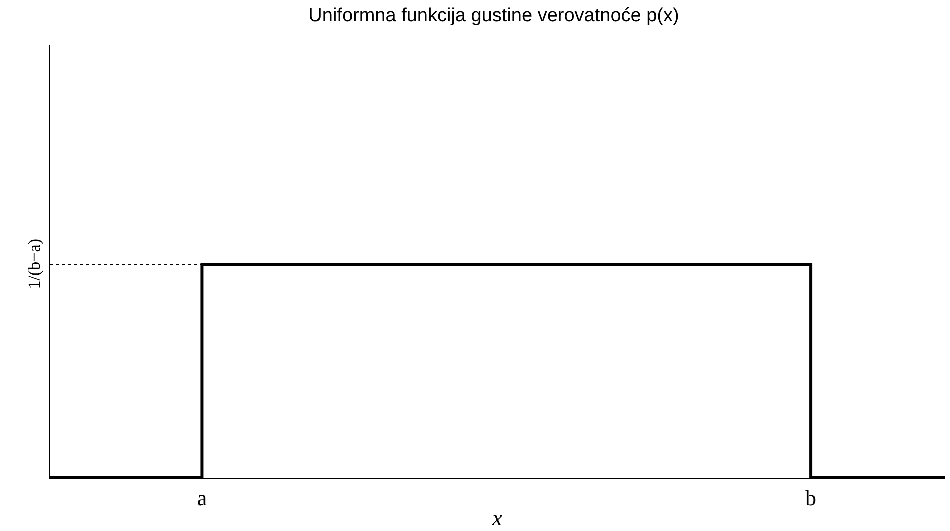 This screenshot has height=531, width=950. I want to click on x-tick-label: b, so click(811, 497).